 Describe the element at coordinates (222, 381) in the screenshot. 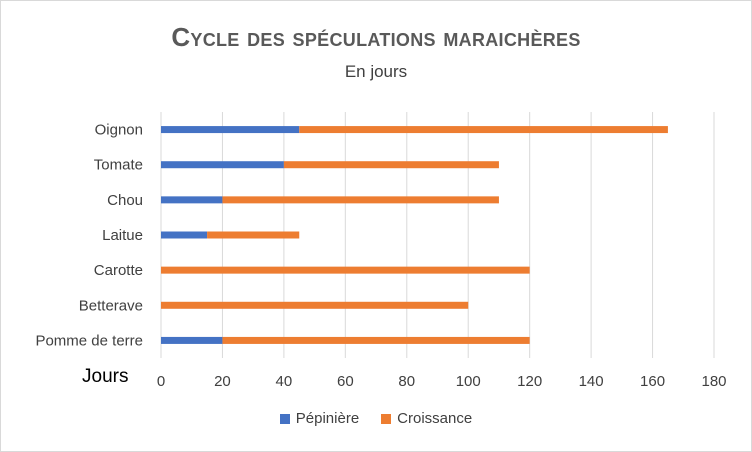

I see `x-tick-label: 20` at that location.